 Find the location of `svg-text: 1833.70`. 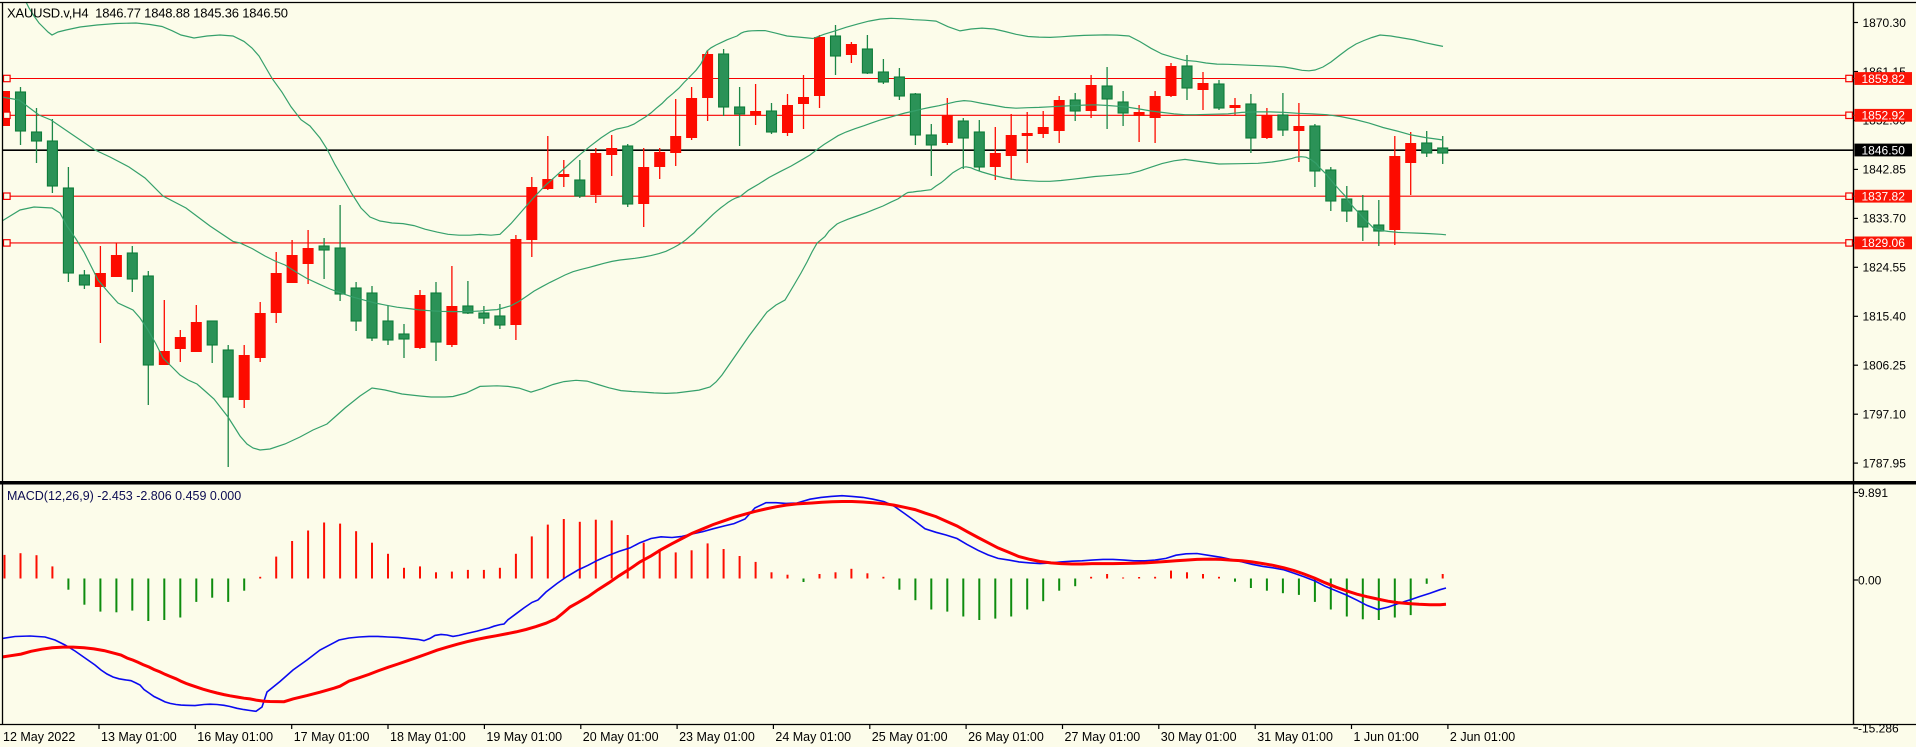

svg-text: 1833.70 is located at coordinates (1885, 219).